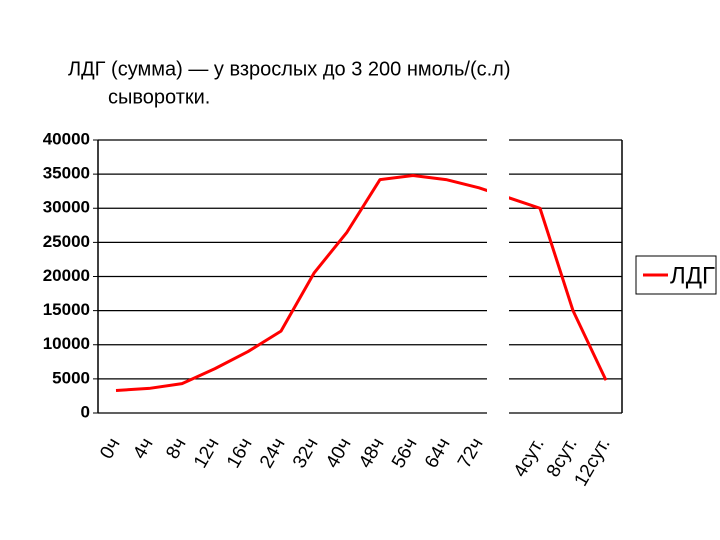 This screenshot has width=720, height=540. I want to click on y-tick-label: 35000, so click(66, 173).